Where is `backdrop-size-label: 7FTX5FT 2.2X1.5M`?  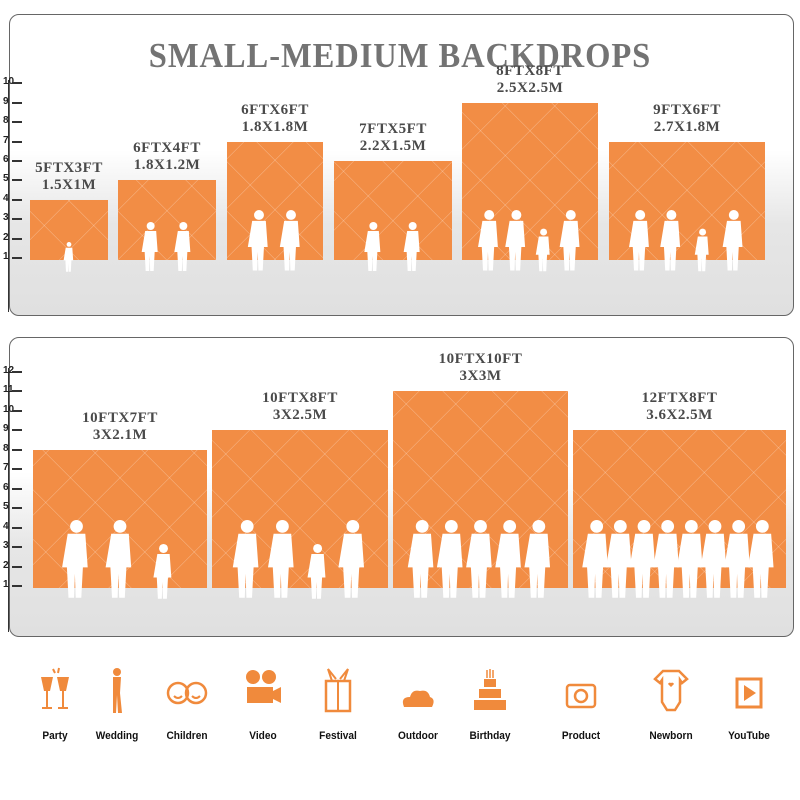
backdrop-size-label: 7FTX5FT 2.2X1.5M is located at coordinates (393, 138).